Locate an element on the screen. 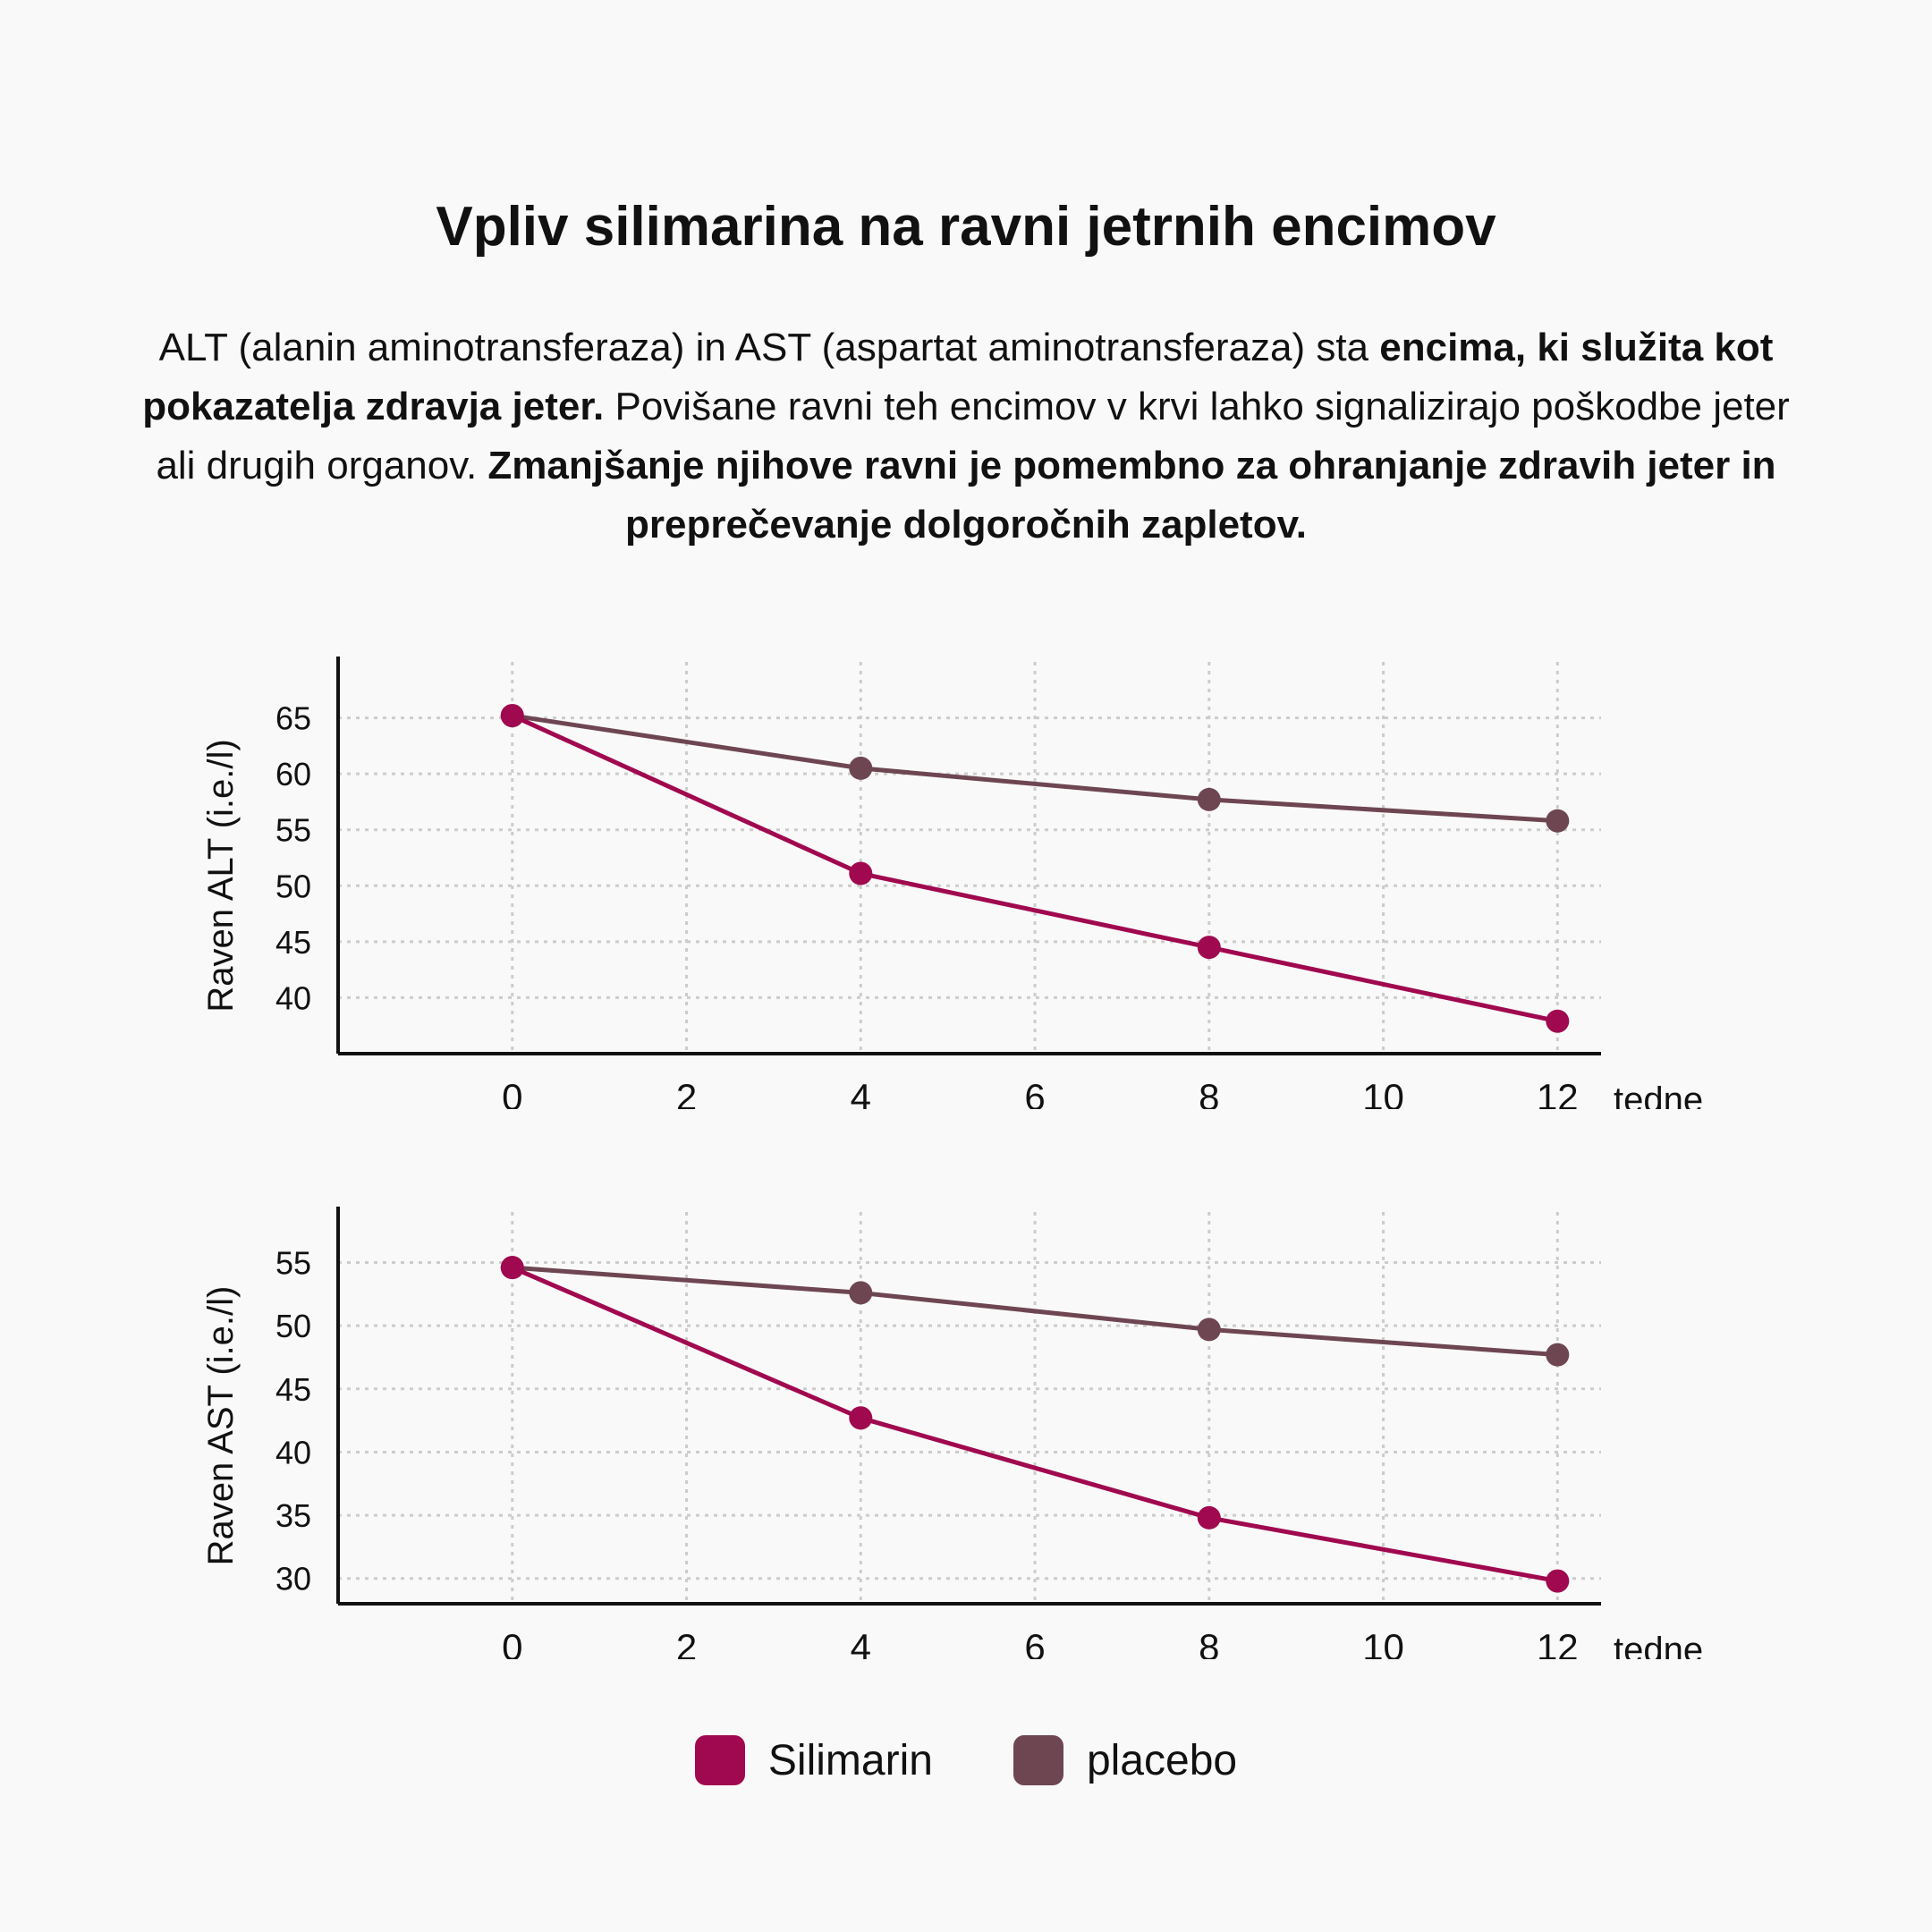  legend: Silimarin placebo is located at coordinates (966, 1760).